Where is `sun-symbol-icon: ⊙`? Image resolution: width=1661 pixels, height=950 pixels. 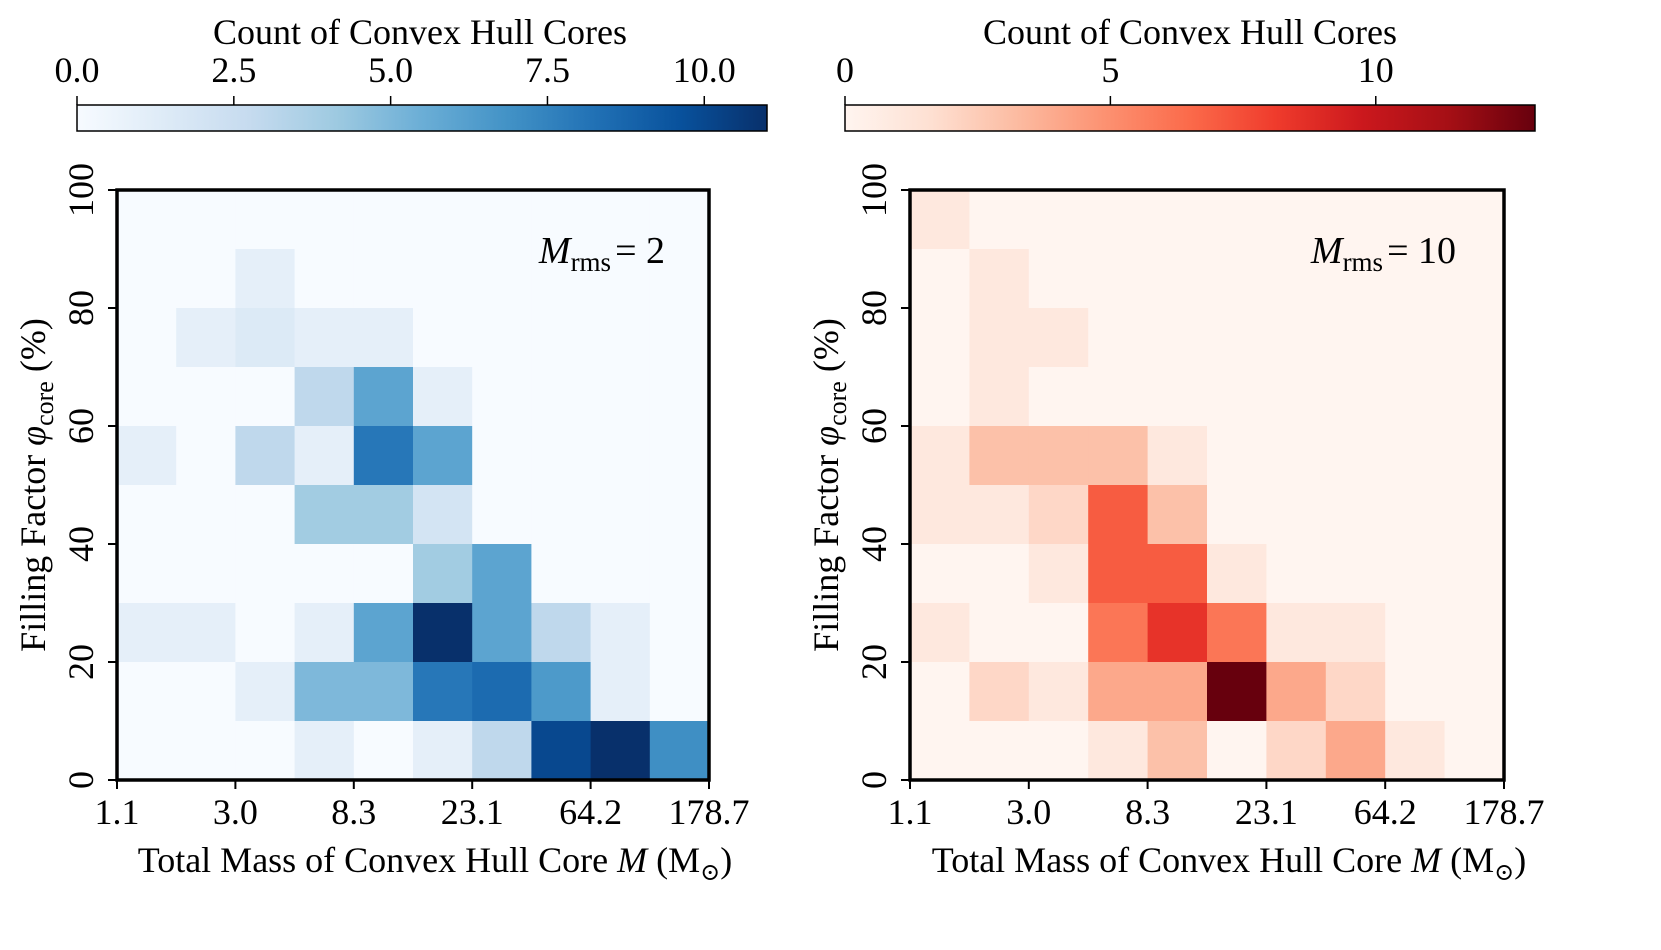 sun-symbol-icon: ⊙ is located at coordinates (1504, 873).